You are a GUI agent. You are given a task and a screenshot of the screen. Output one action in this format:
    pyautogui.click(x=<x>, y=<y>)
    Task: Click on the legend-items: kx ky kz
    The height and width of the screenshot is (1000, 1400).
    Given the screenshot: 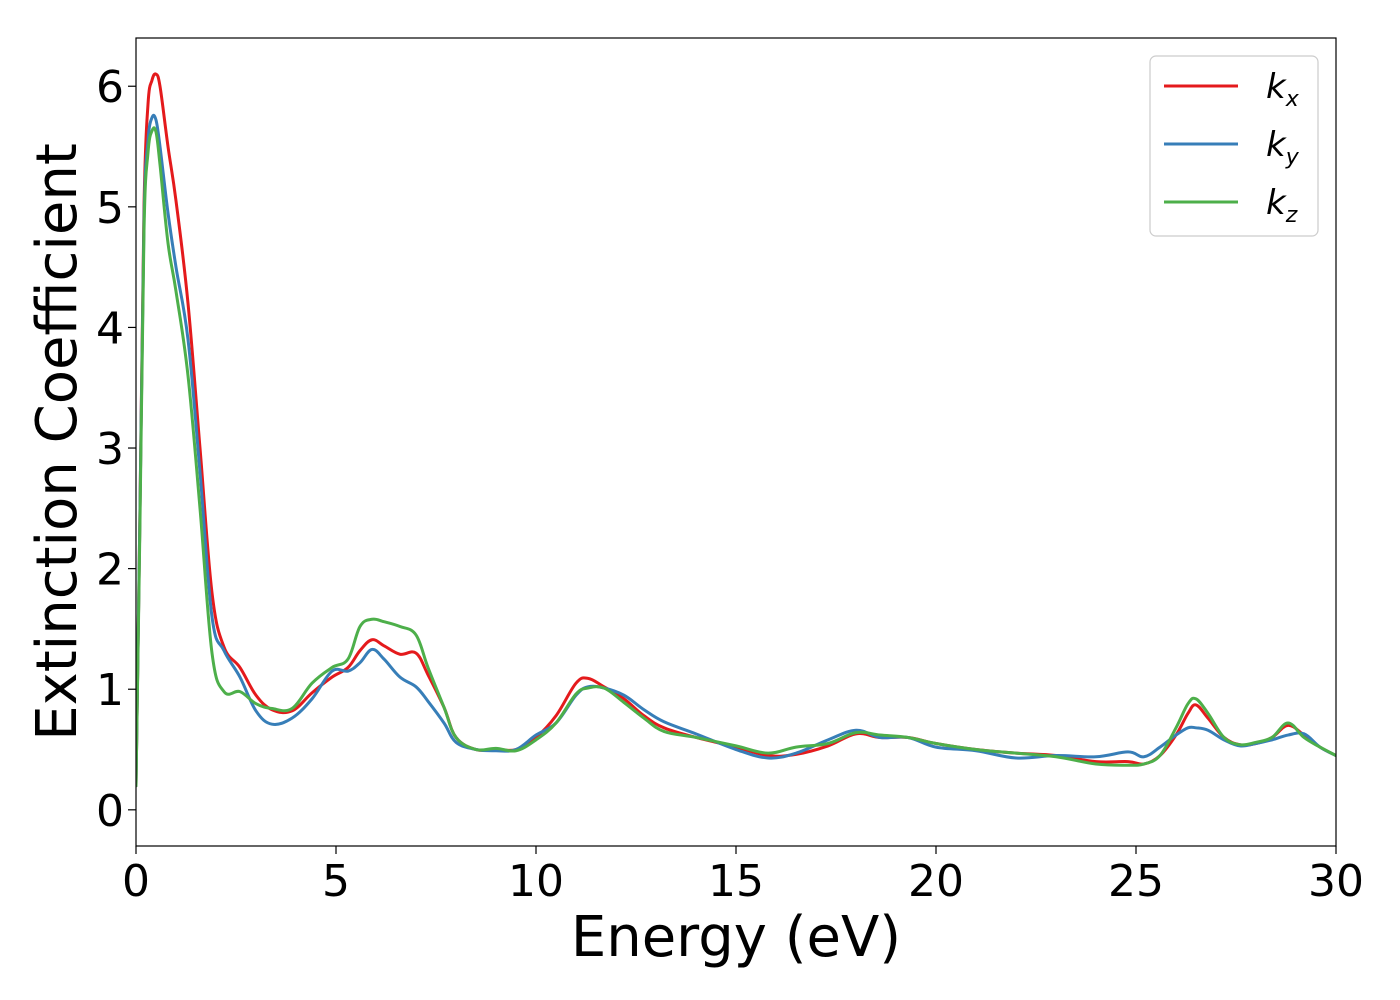 What is the action you would take?
    pyautogui.click(x=1232, y=147)
    